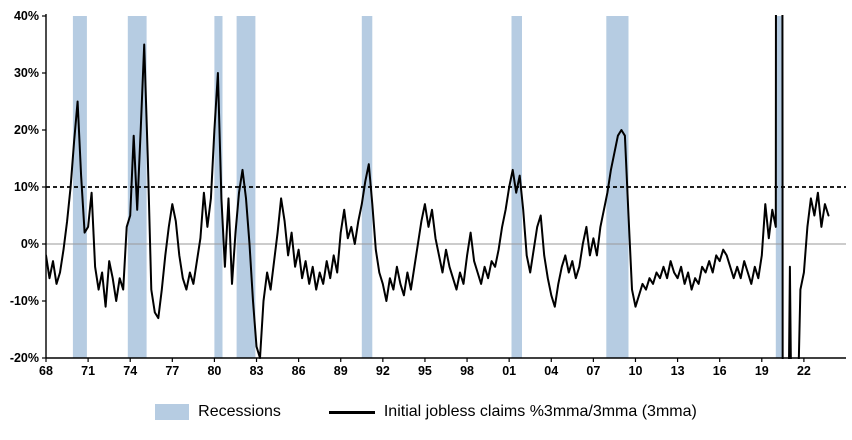  What do you see at coordinates (24, 358) in the screenshot?
I see `y-tick-label: -20%` at bounding box center [24, 358].